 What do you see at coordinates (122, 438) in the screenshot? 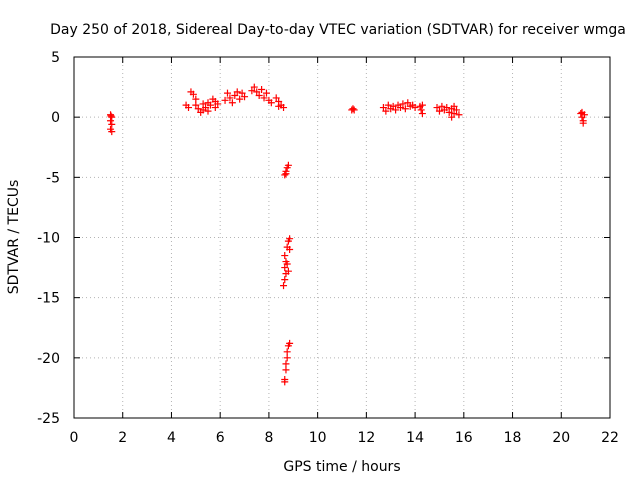
I see `x-tick-label: 2` at bounding box center [122, 438].